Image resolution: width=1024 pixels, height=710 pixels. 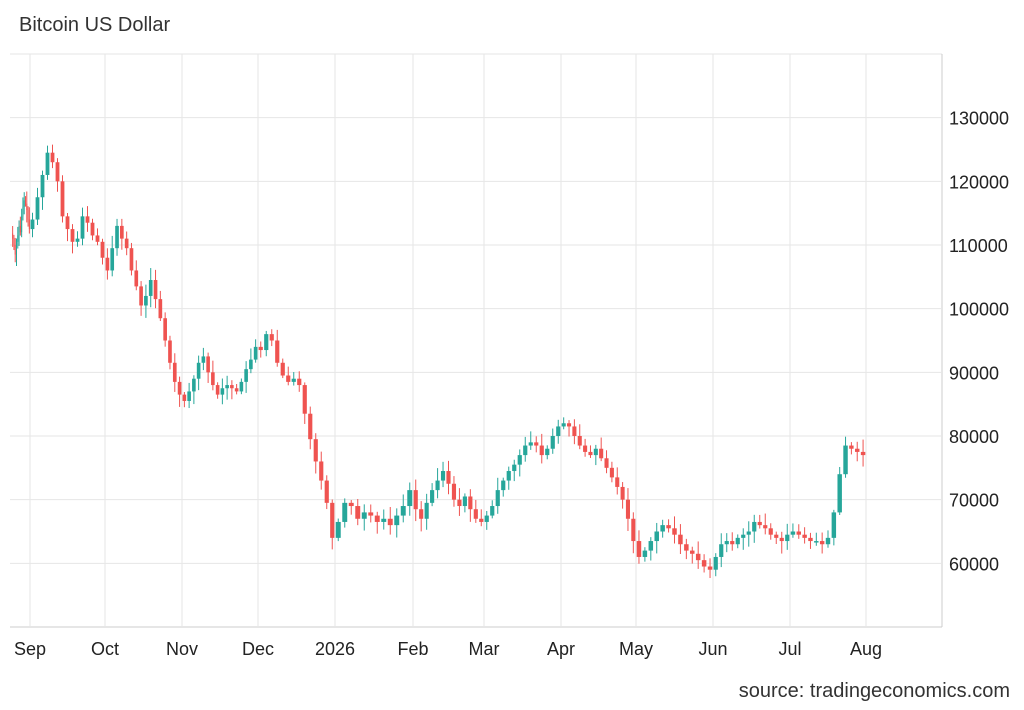 I want to click on x-tick-label: Nov, so click(x=182, y=649).